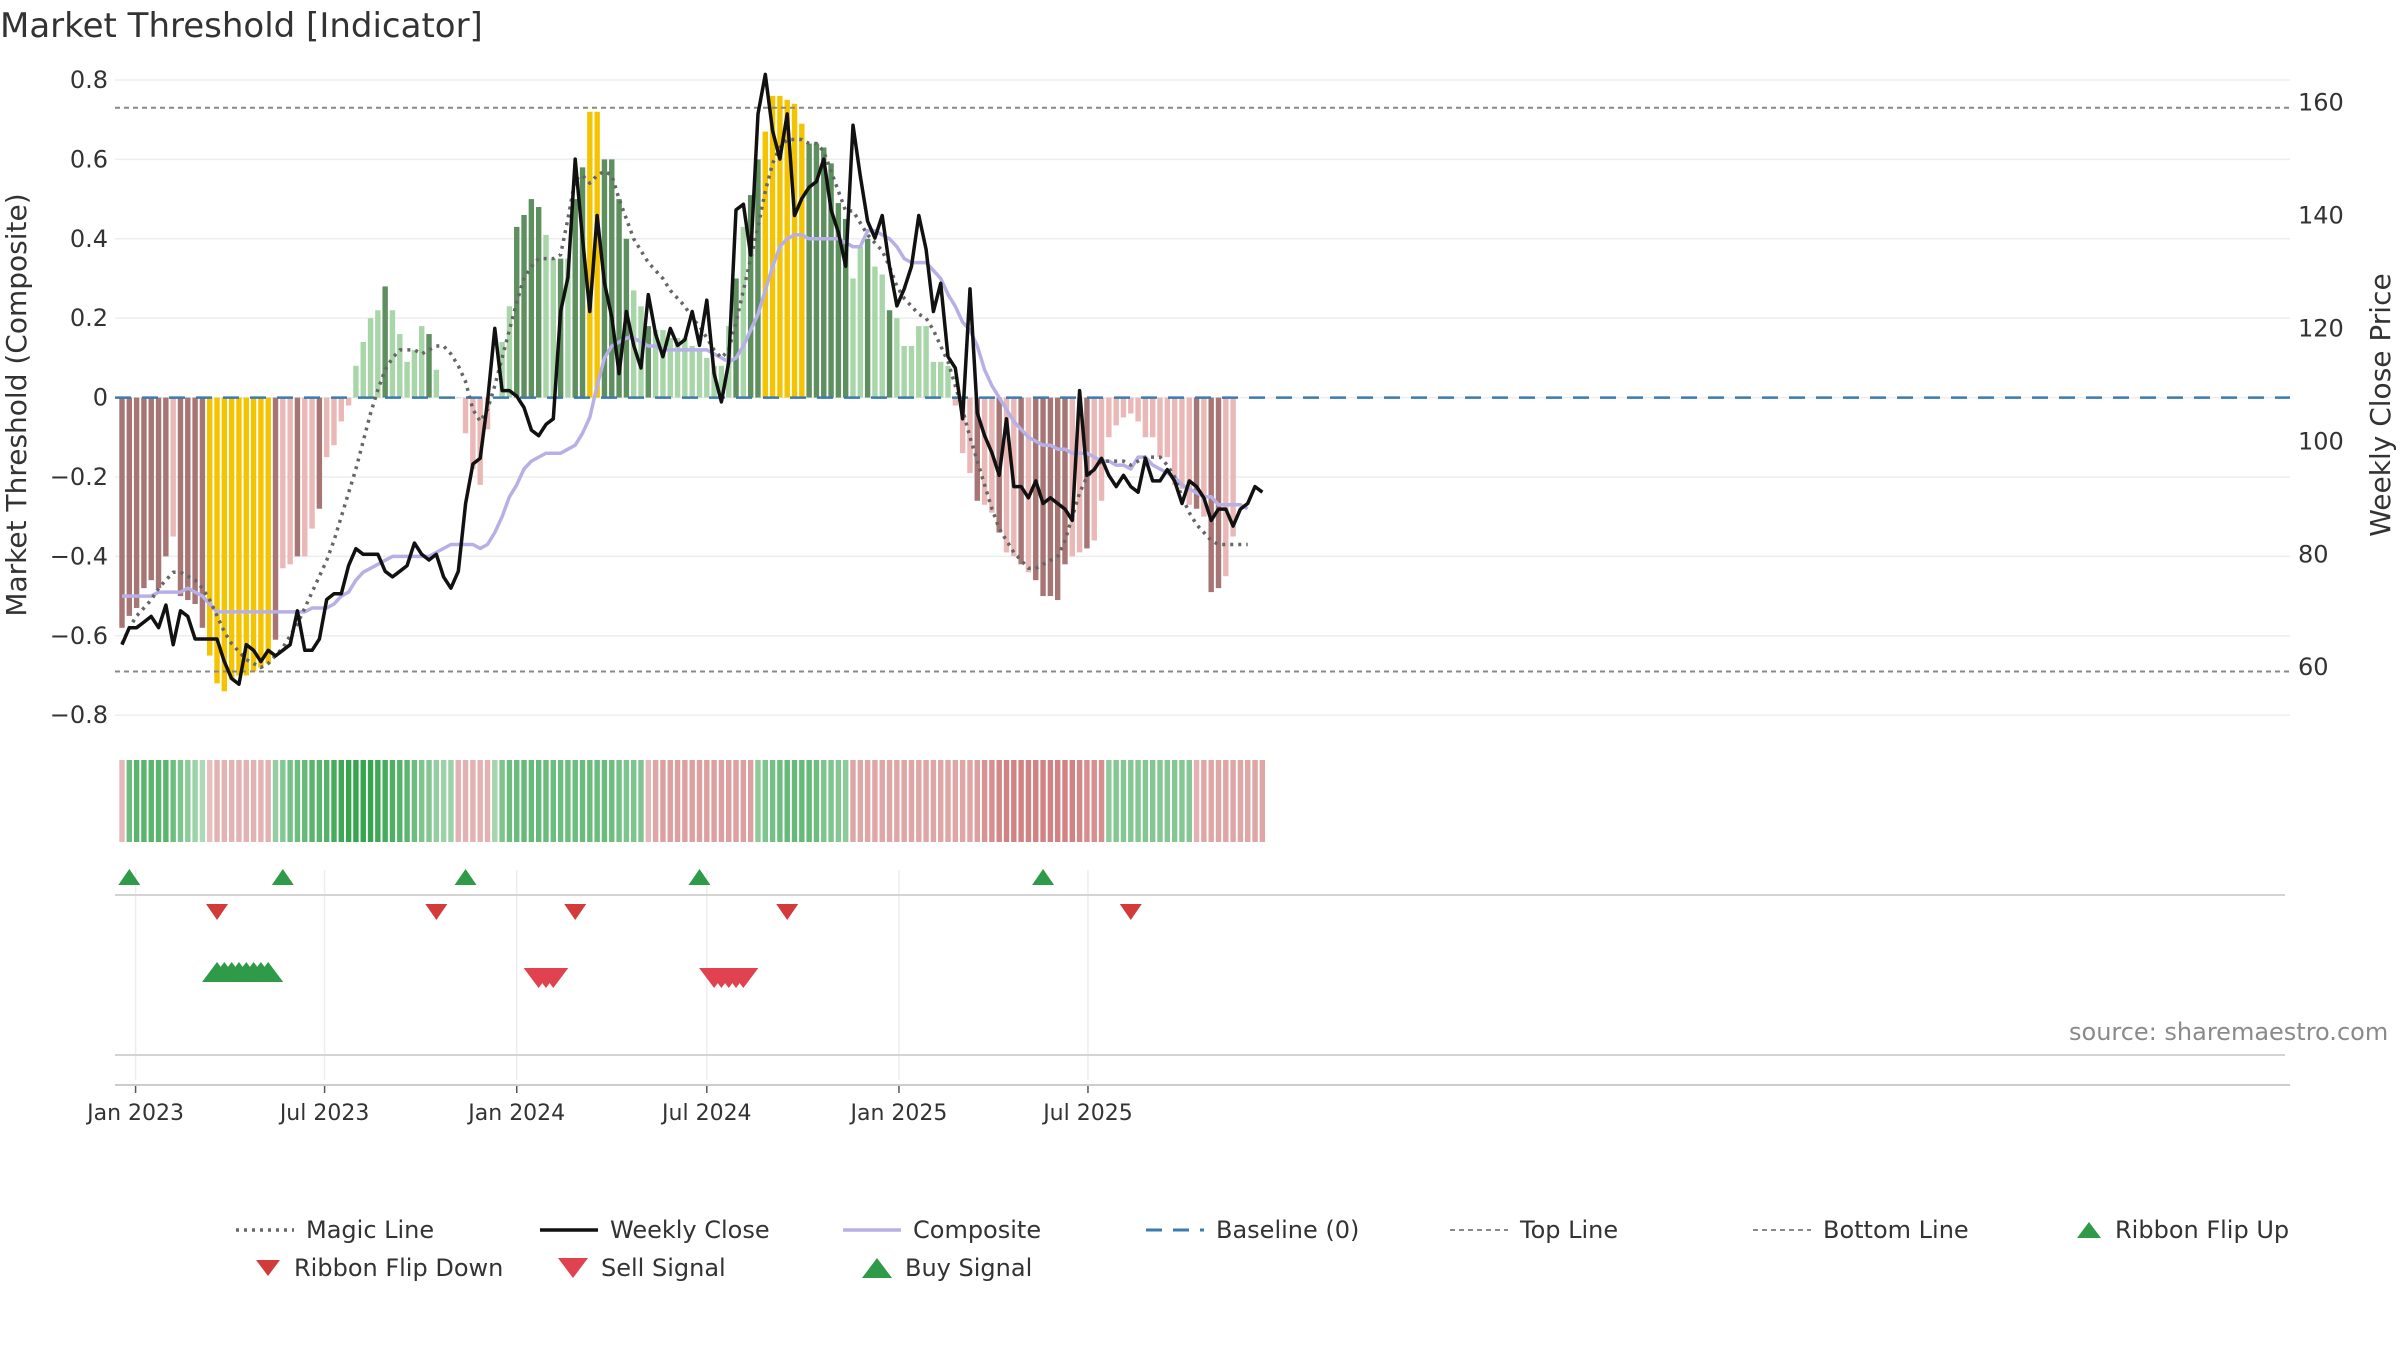  What do you see at coordinates (685, 421) in the screenshot?
I see `composite-line` at bounding box center [685, 421].